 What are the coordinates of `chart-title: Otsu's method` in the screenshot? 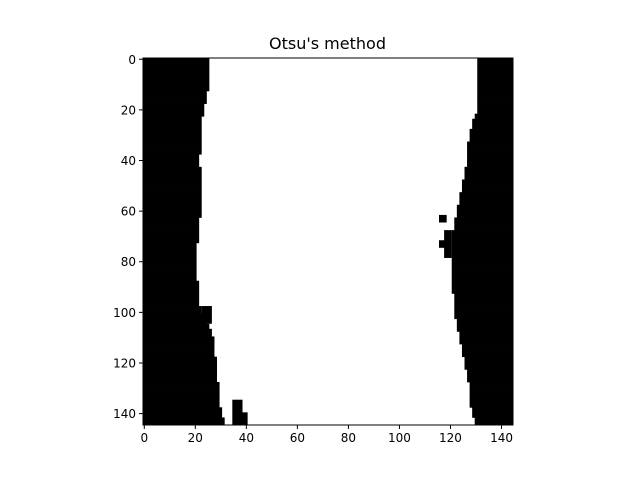 It's located at (327, 43).